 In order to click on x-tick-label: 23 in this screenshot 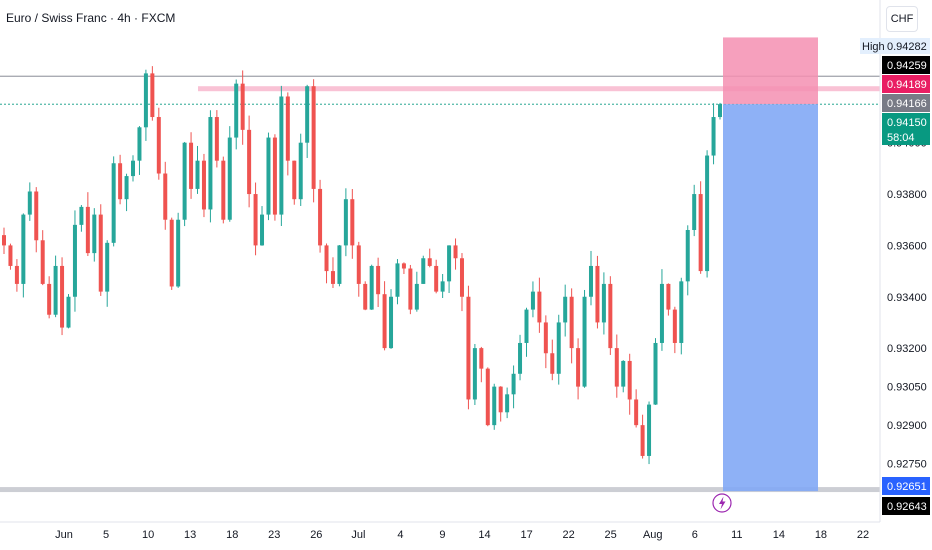, I will do `click(274, 535)`.